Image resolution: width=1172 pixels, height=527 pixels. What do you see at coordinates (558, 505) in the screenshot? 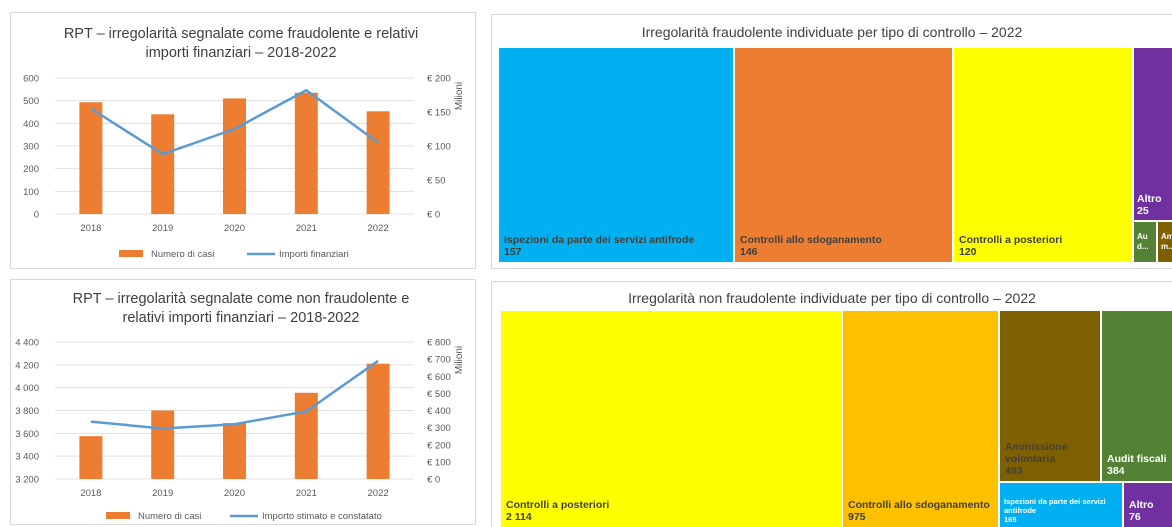
I see `nonfraud-tile-posteriori-label: Controlli a posteriori` at bounding box center [558, 505].